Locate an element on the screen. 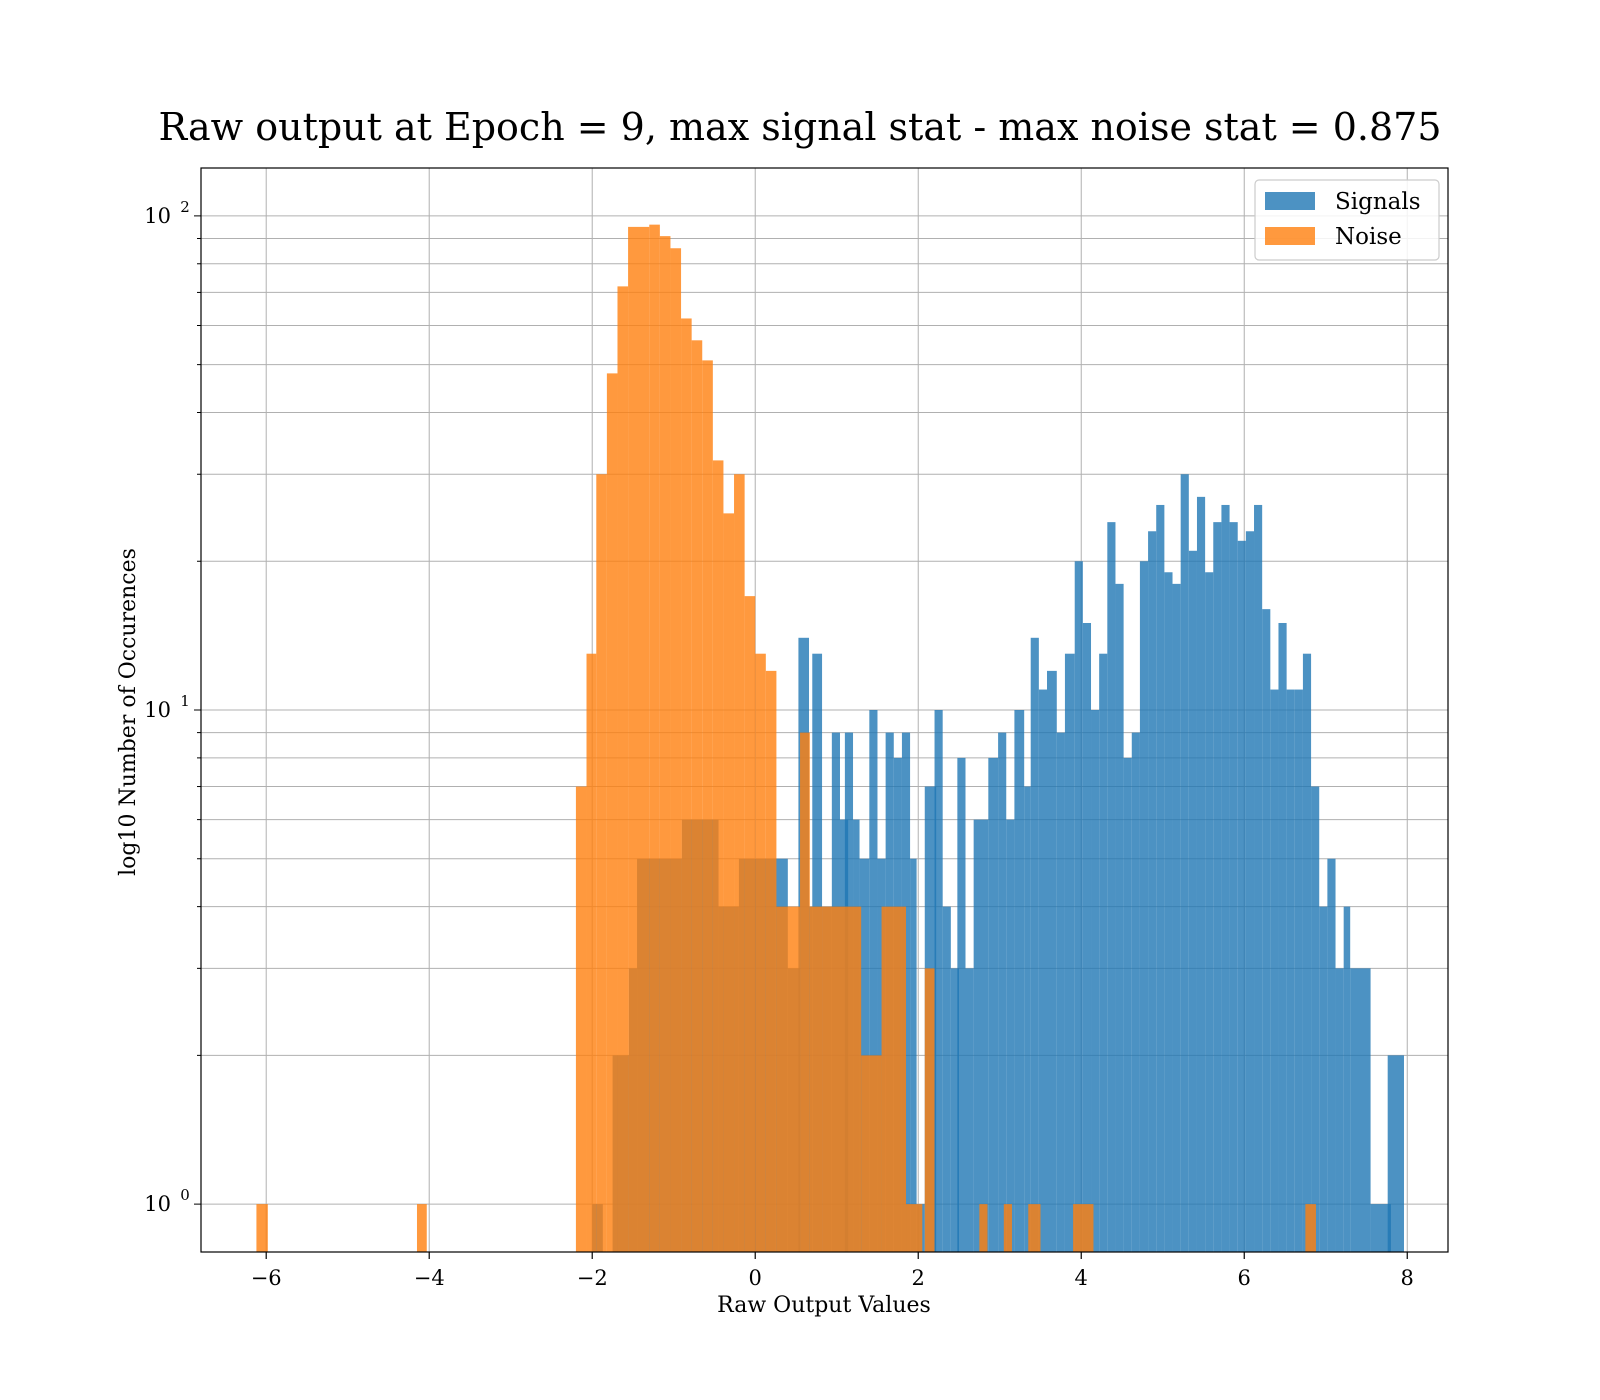 Image resolution: width=1600 pixels, height=1400 pixels. x-tick-label: 8 is located at coordinates (1407, 1278).